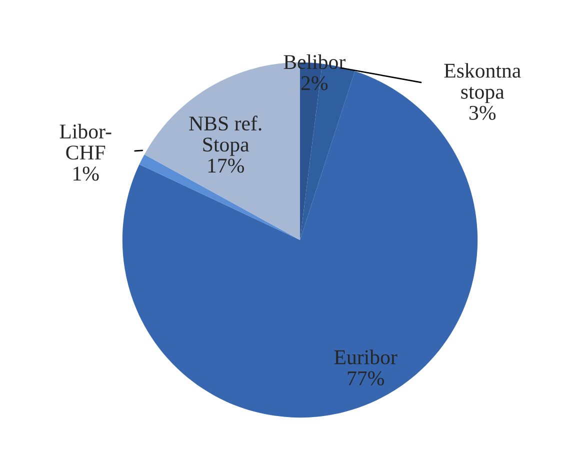 Image resolution: width=579 pixels, height=463 pixels. Describe the element at coordinates (315, 62) in the screenshot. I see `slice-label: Belibor` at that location.